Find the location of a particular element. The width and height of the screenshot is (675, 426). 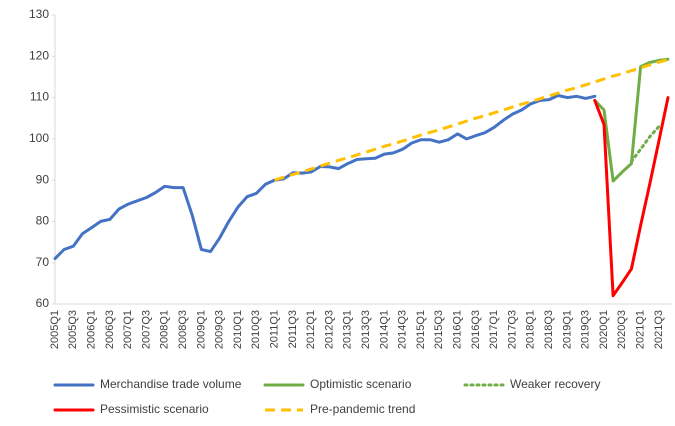

x-tick-label: 2012Q1 is located at coordinates (311, 329).